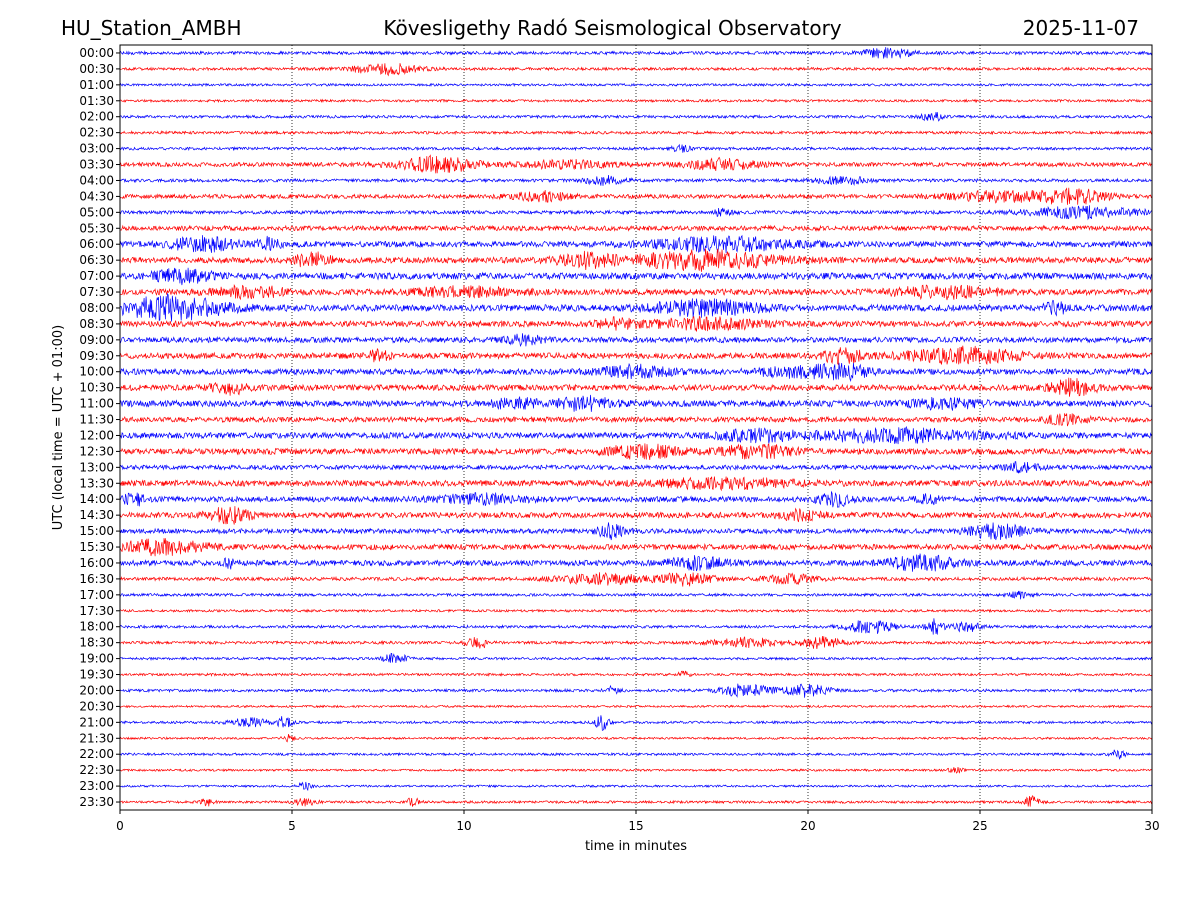 The width and height of the screenshot is (1200, 900). What do you see at coordinates (96, 786) in the screenshot?
I see `y-tick-label: 23:00` at bounding box center [96, 786].